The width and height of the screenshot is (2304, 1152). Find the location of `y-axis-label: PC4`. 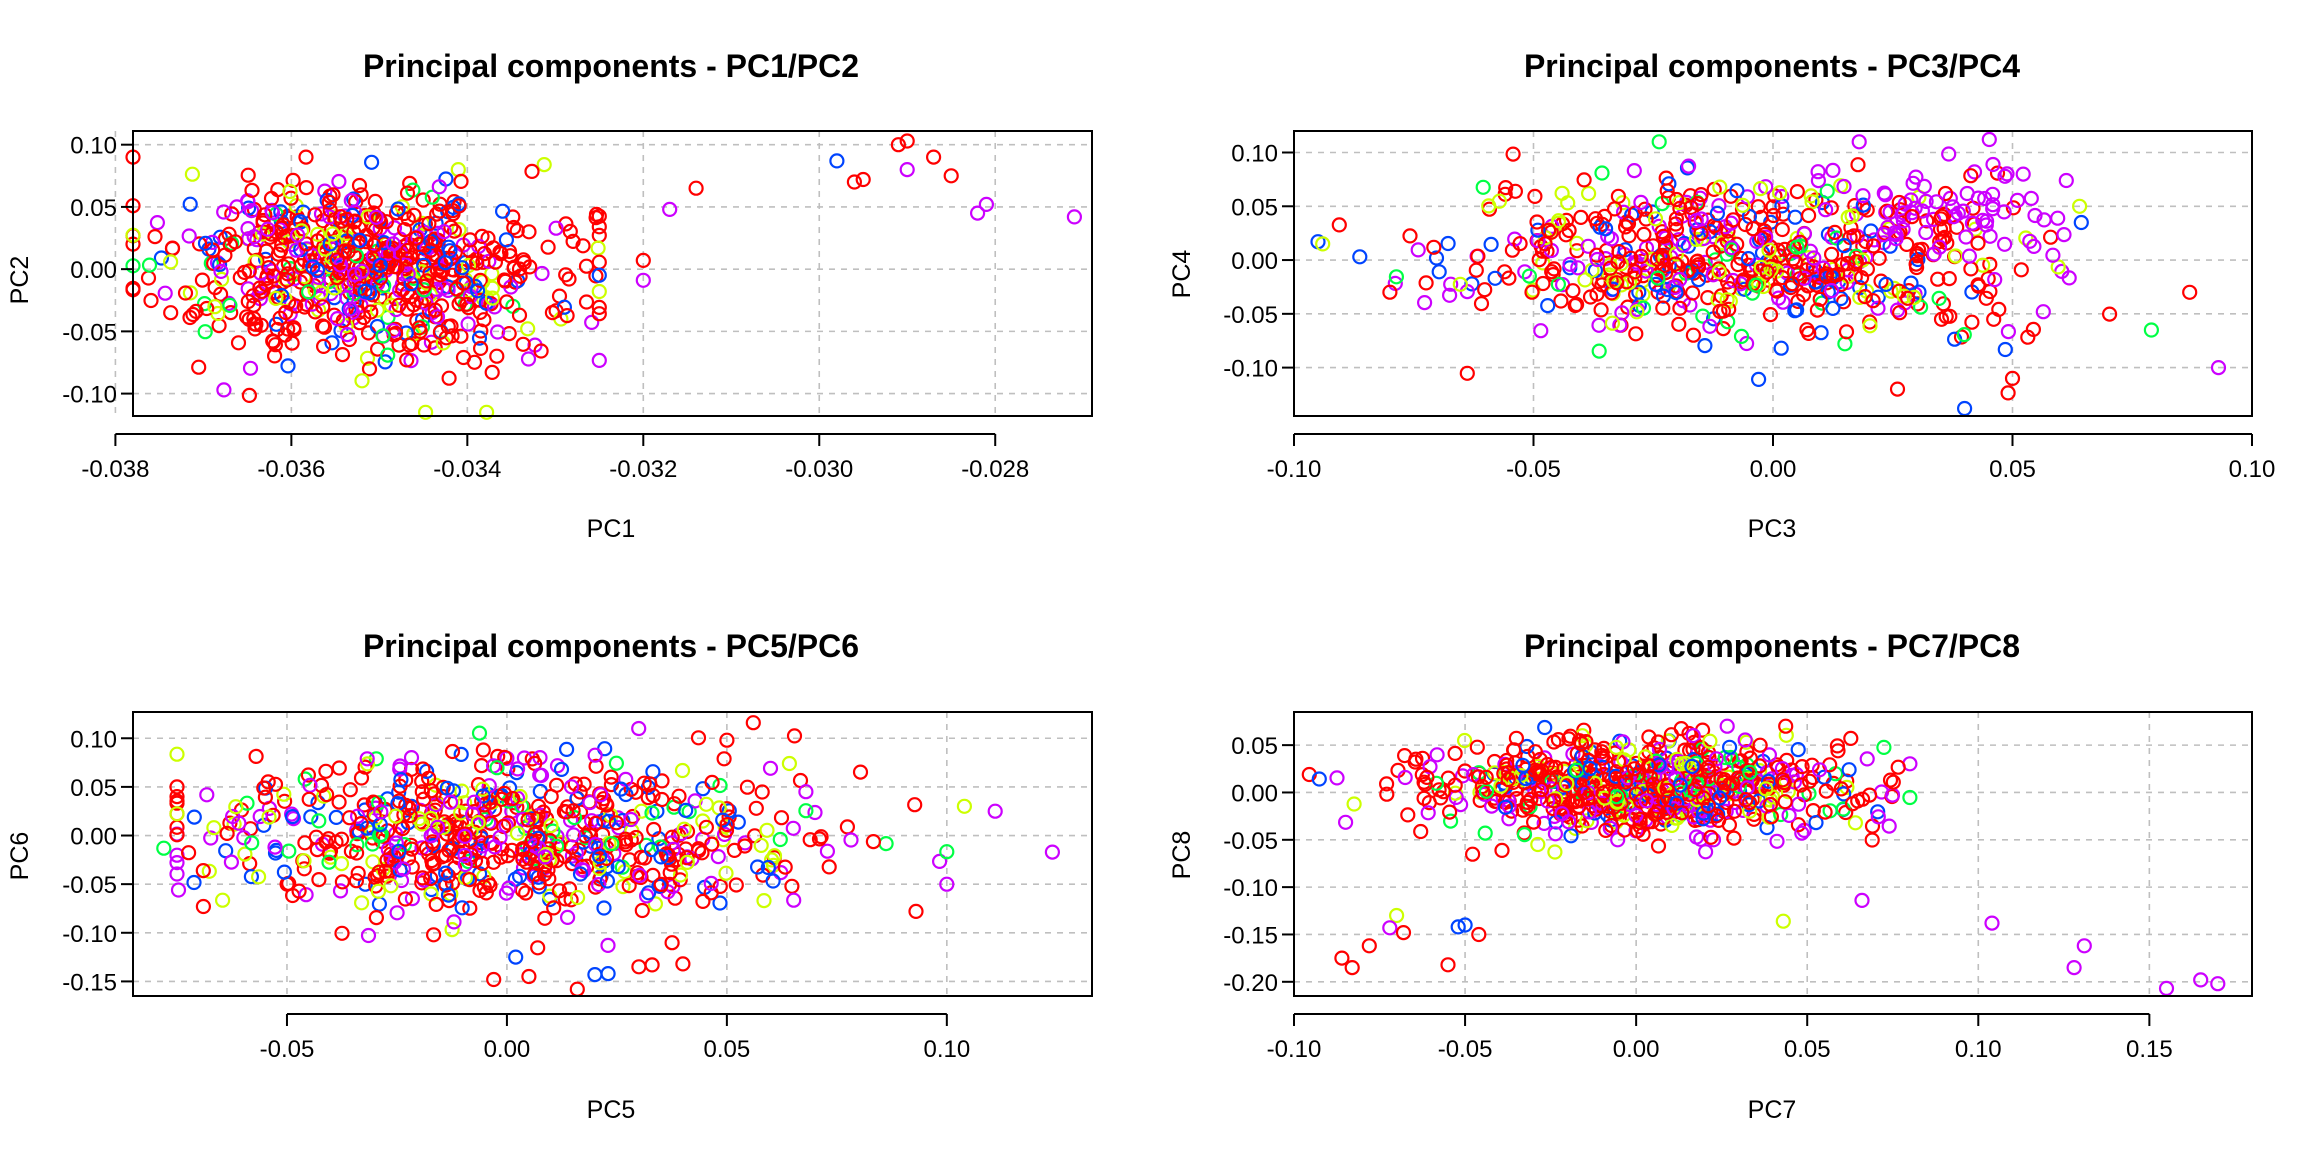

y-axis-label: PC4 is located at coordinates (1182, 274).